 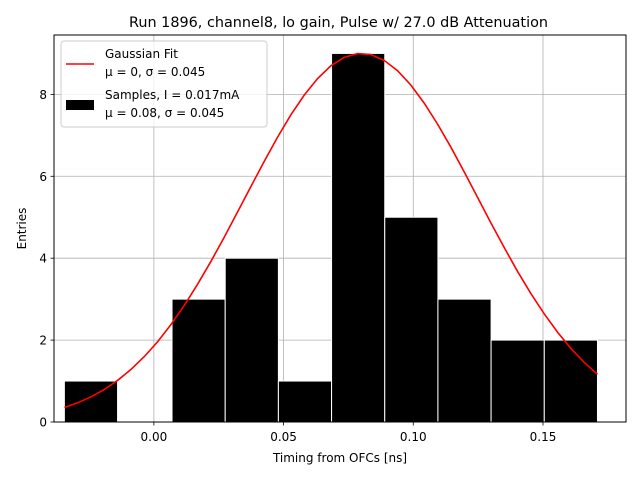 What do you see at coordinates (22, 229) in the screenshot?
I see `y-axis-title: Entries` at bounding box center [22, 229].